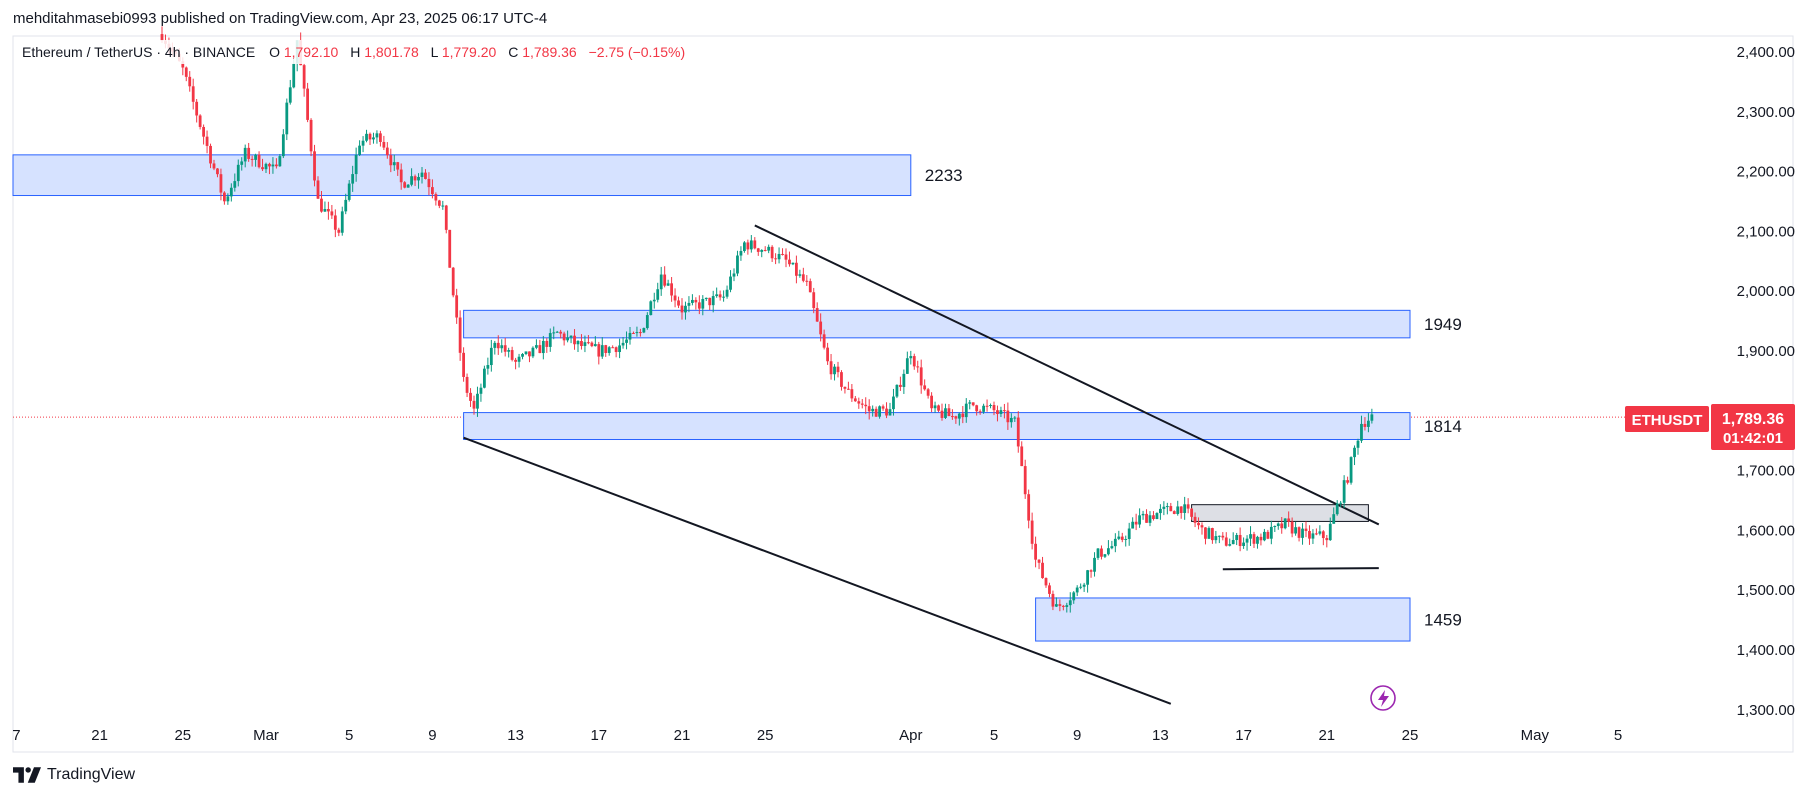 This screenshot has height=798, width=1814. What do you see at coordinates (74, 775) in the screenshot?
I see `footer-brand: TradingView` at bounding box center [74, 775].